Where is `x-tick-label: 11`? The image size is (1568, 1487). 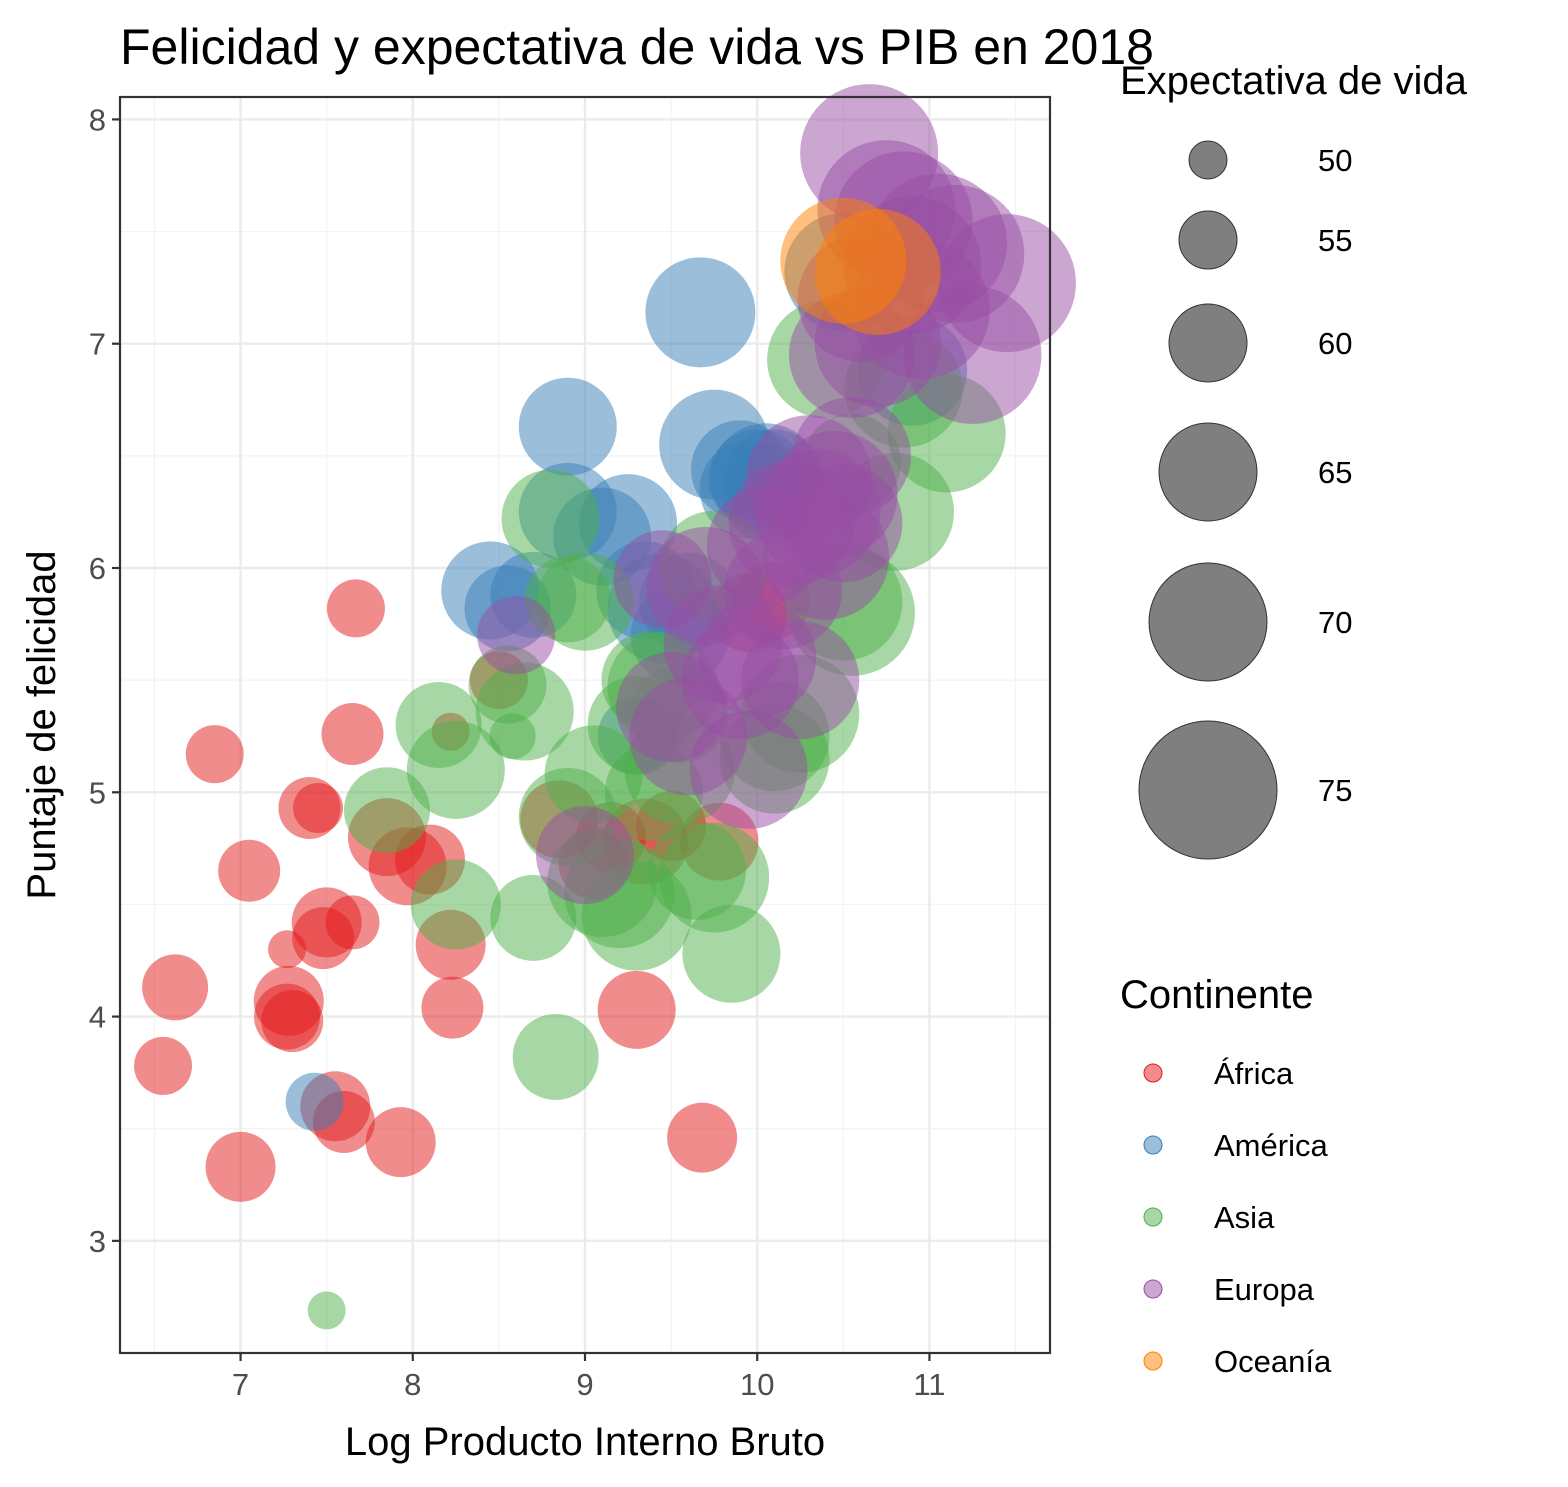
x-tick-label: 11 is located at coordinates (929, 1384).